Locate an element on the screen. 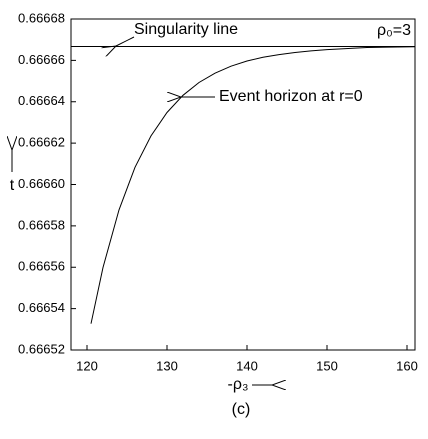 This screenshot has height=439, width=428. y-tick-label: 0.66660 is located at coordinates (41, 183).